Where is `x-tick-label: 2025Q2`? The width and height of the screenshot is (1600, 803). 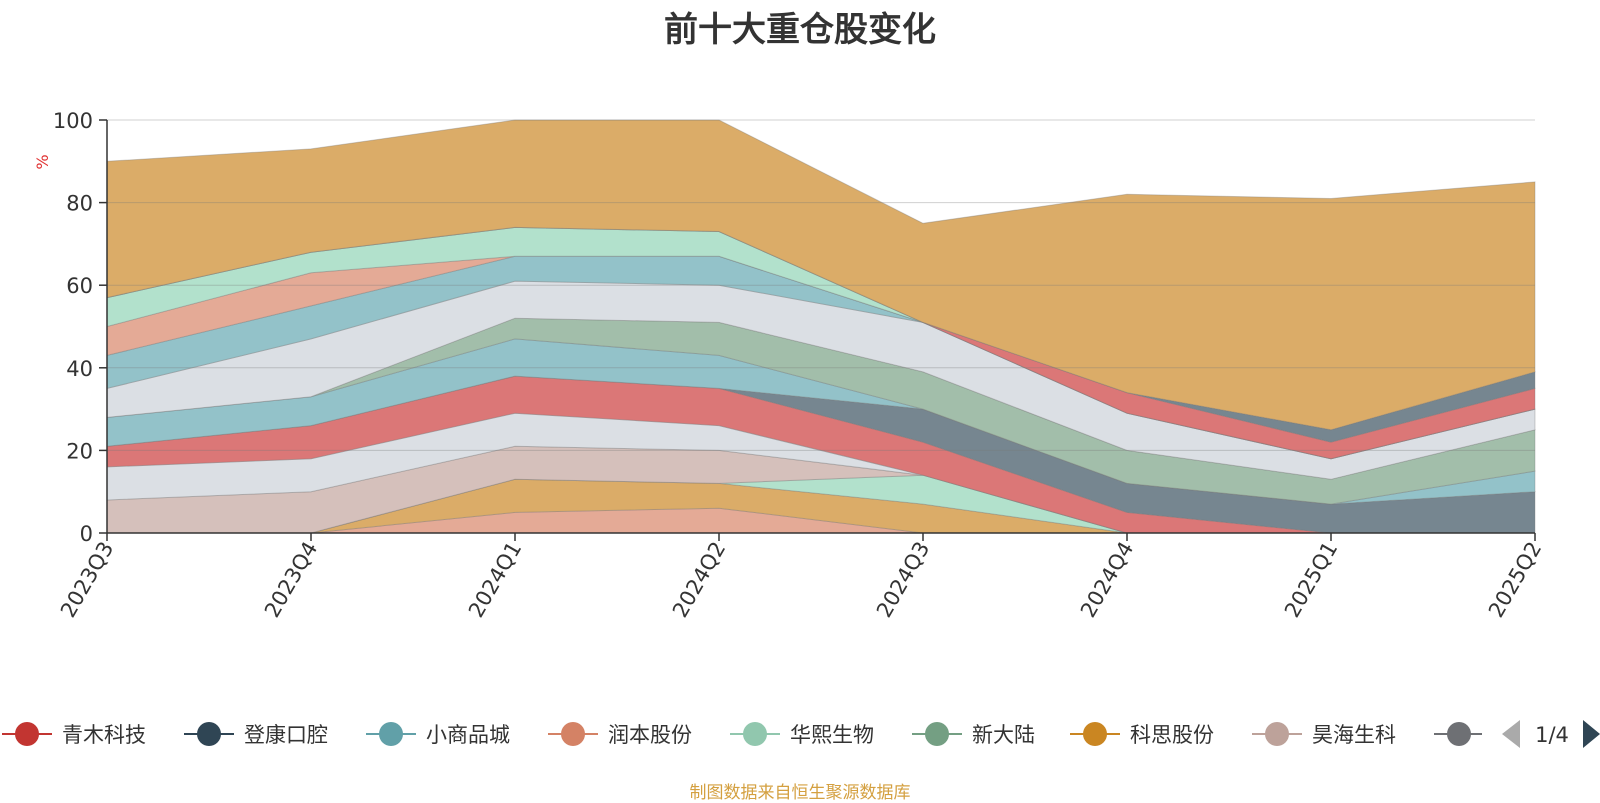
x-tick-label: 2025Q2 is located at coordinates (1515, 580).